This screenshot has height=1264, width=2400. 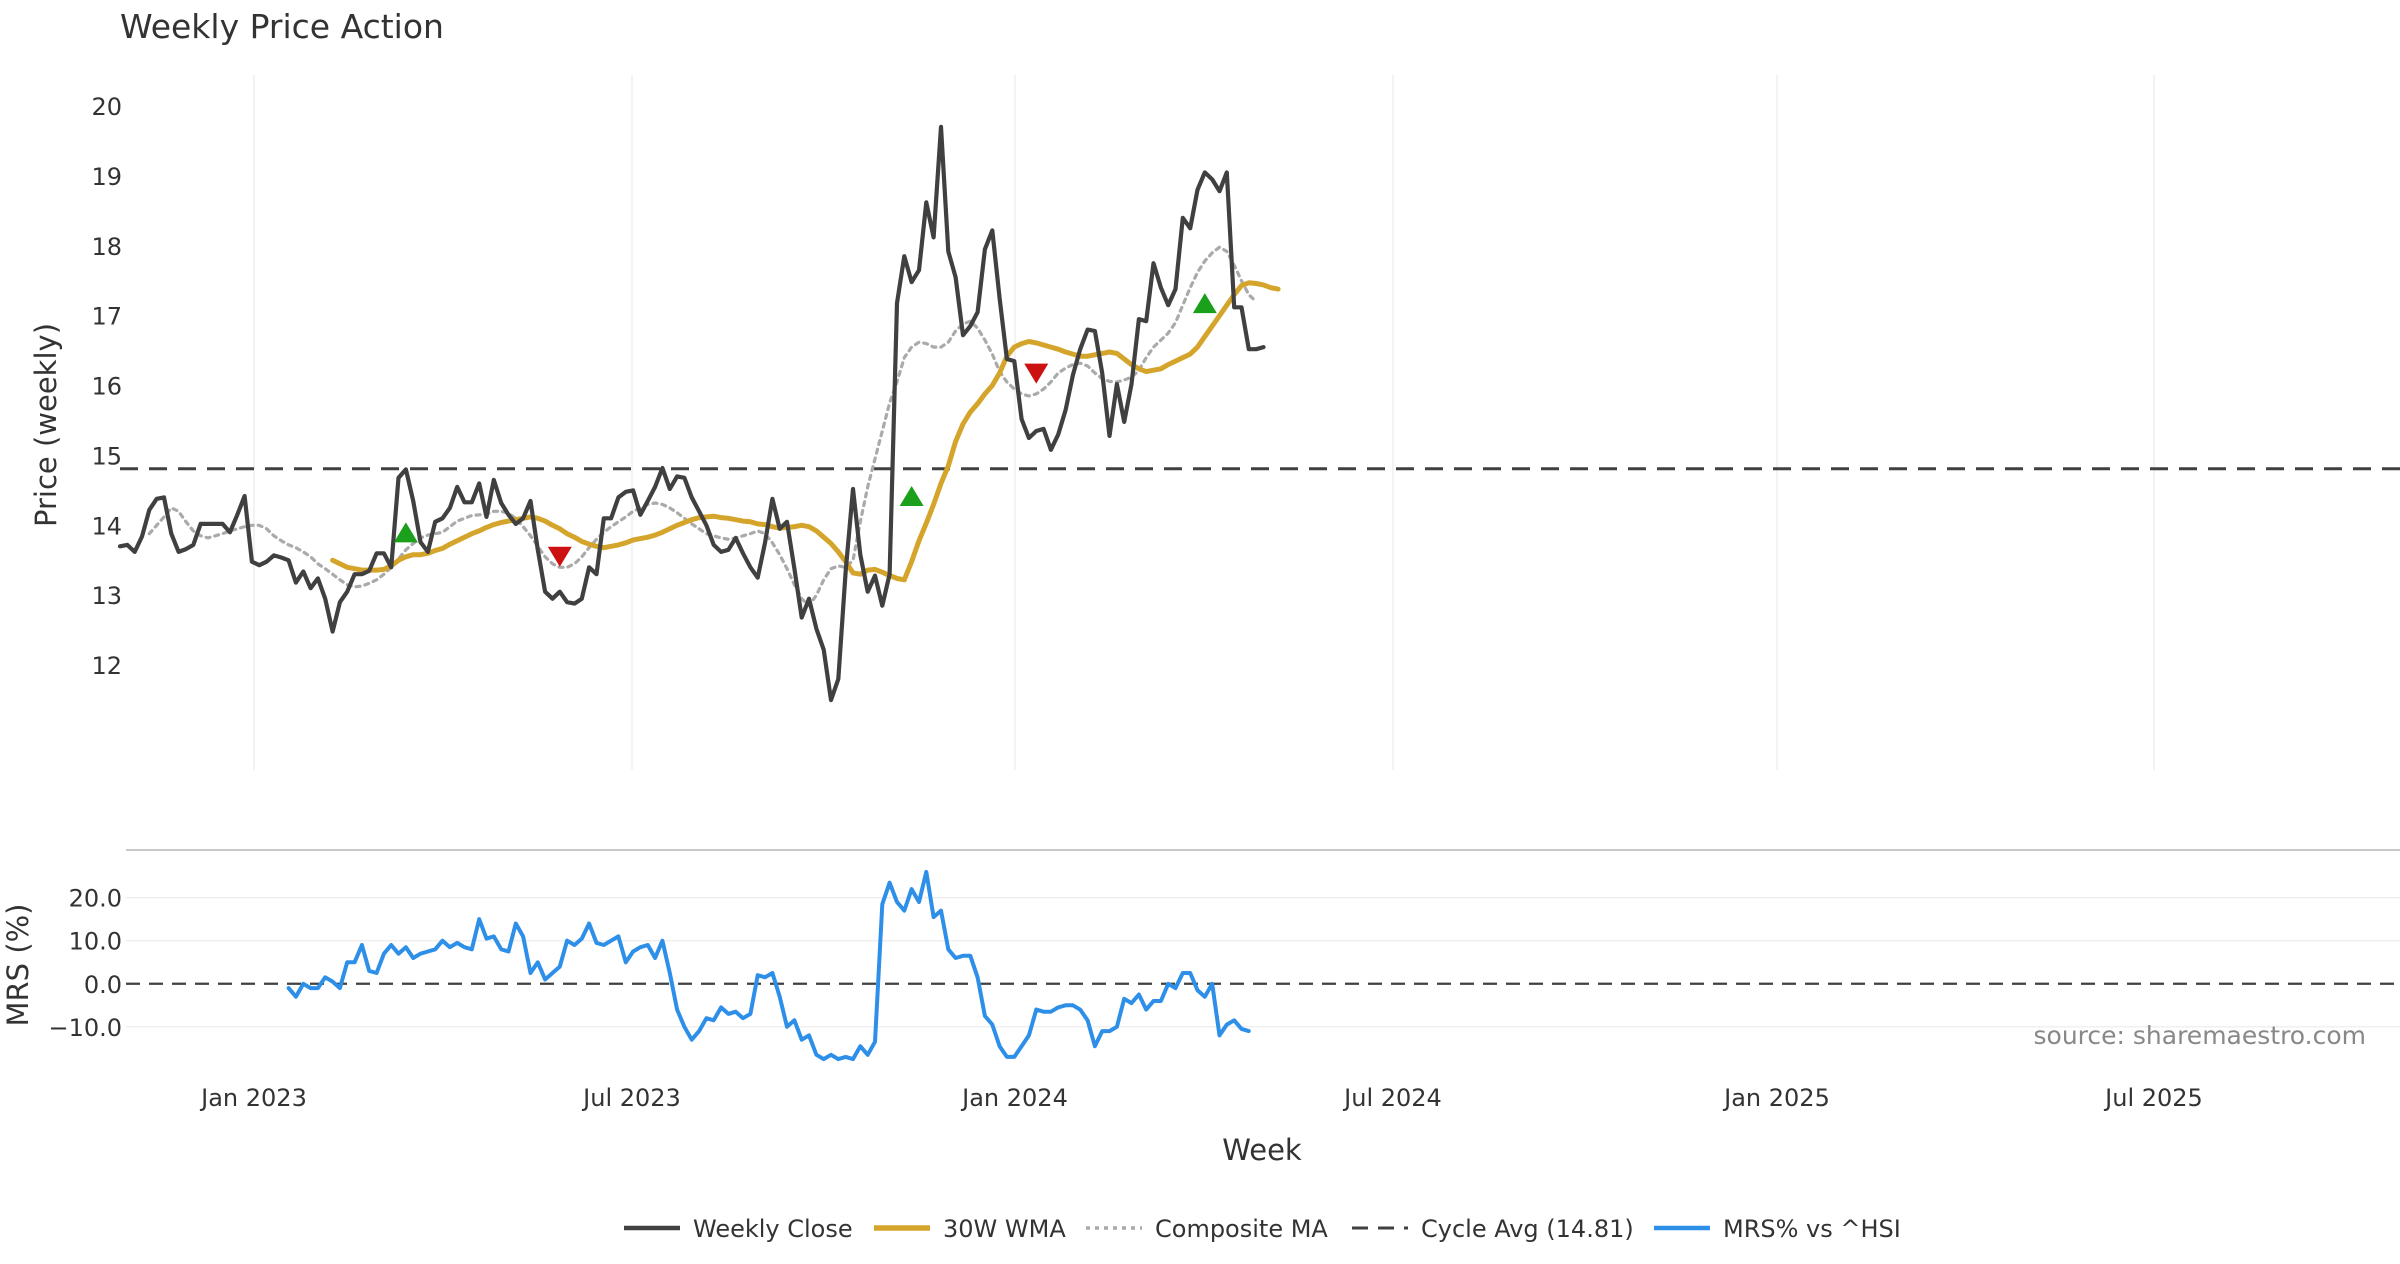 What do you see at coordinates (1014, 1098) in the screenshot?
I see `x-tick-label: Jan 2024` at bounding box center [1014, 1098].